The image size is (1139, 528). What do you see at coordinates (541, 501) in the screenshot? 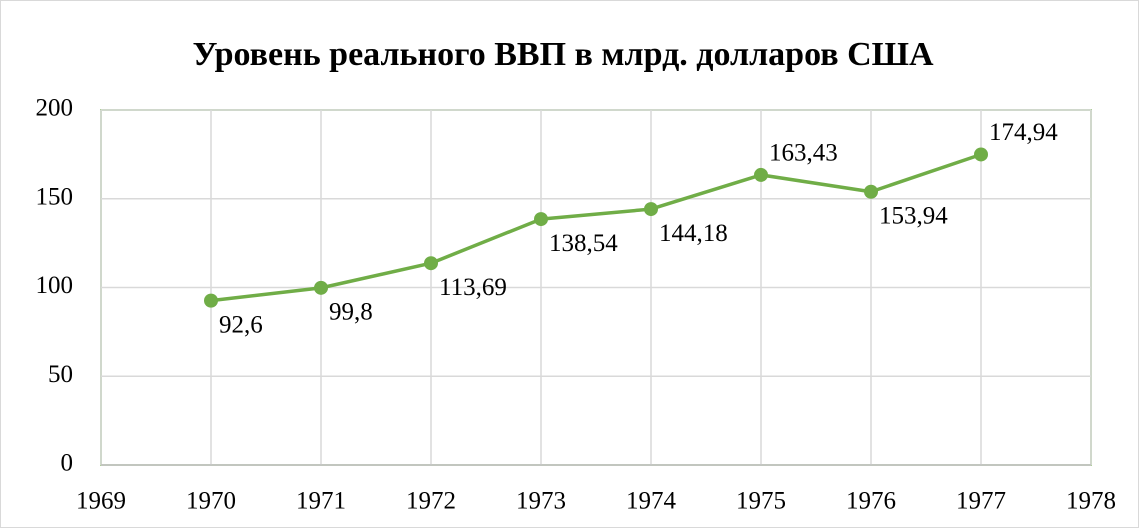
I see `x-tick-label: 1973` at bounding box center [541, 501].